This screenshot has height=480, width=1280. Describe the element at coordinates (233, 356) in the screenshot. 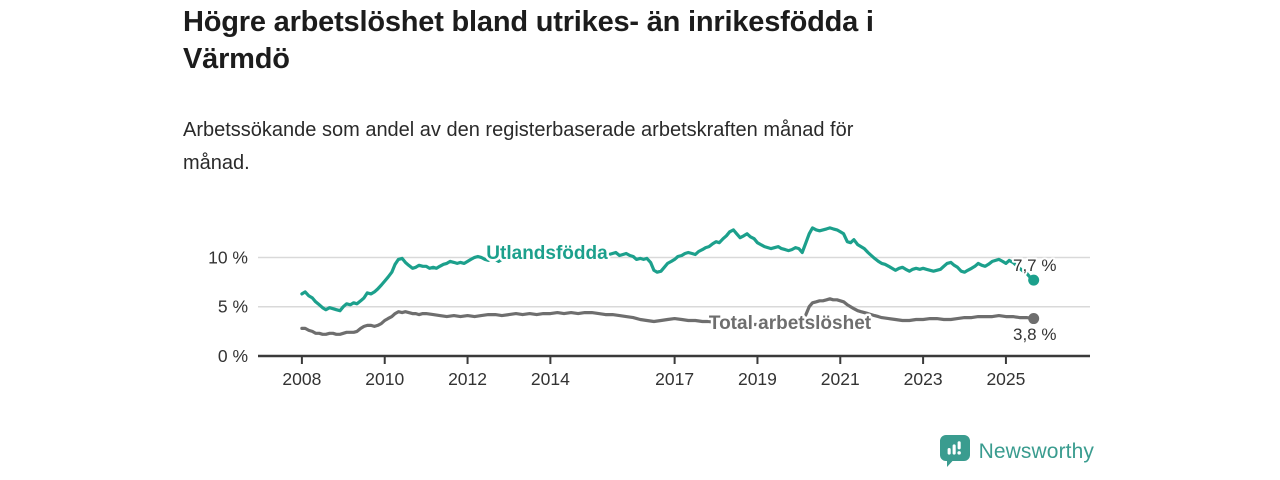

I see `svg-text: 0 %` at that location.